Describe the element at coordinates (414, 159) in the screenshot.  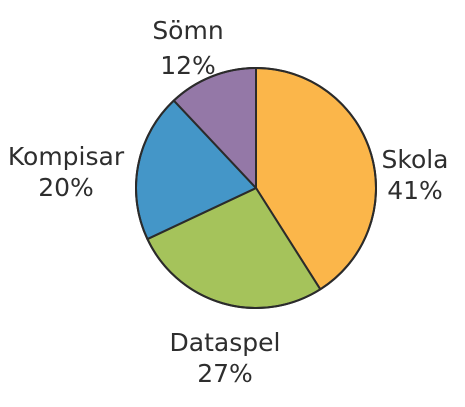
I see `slice-label-skola: Skola` at that location.